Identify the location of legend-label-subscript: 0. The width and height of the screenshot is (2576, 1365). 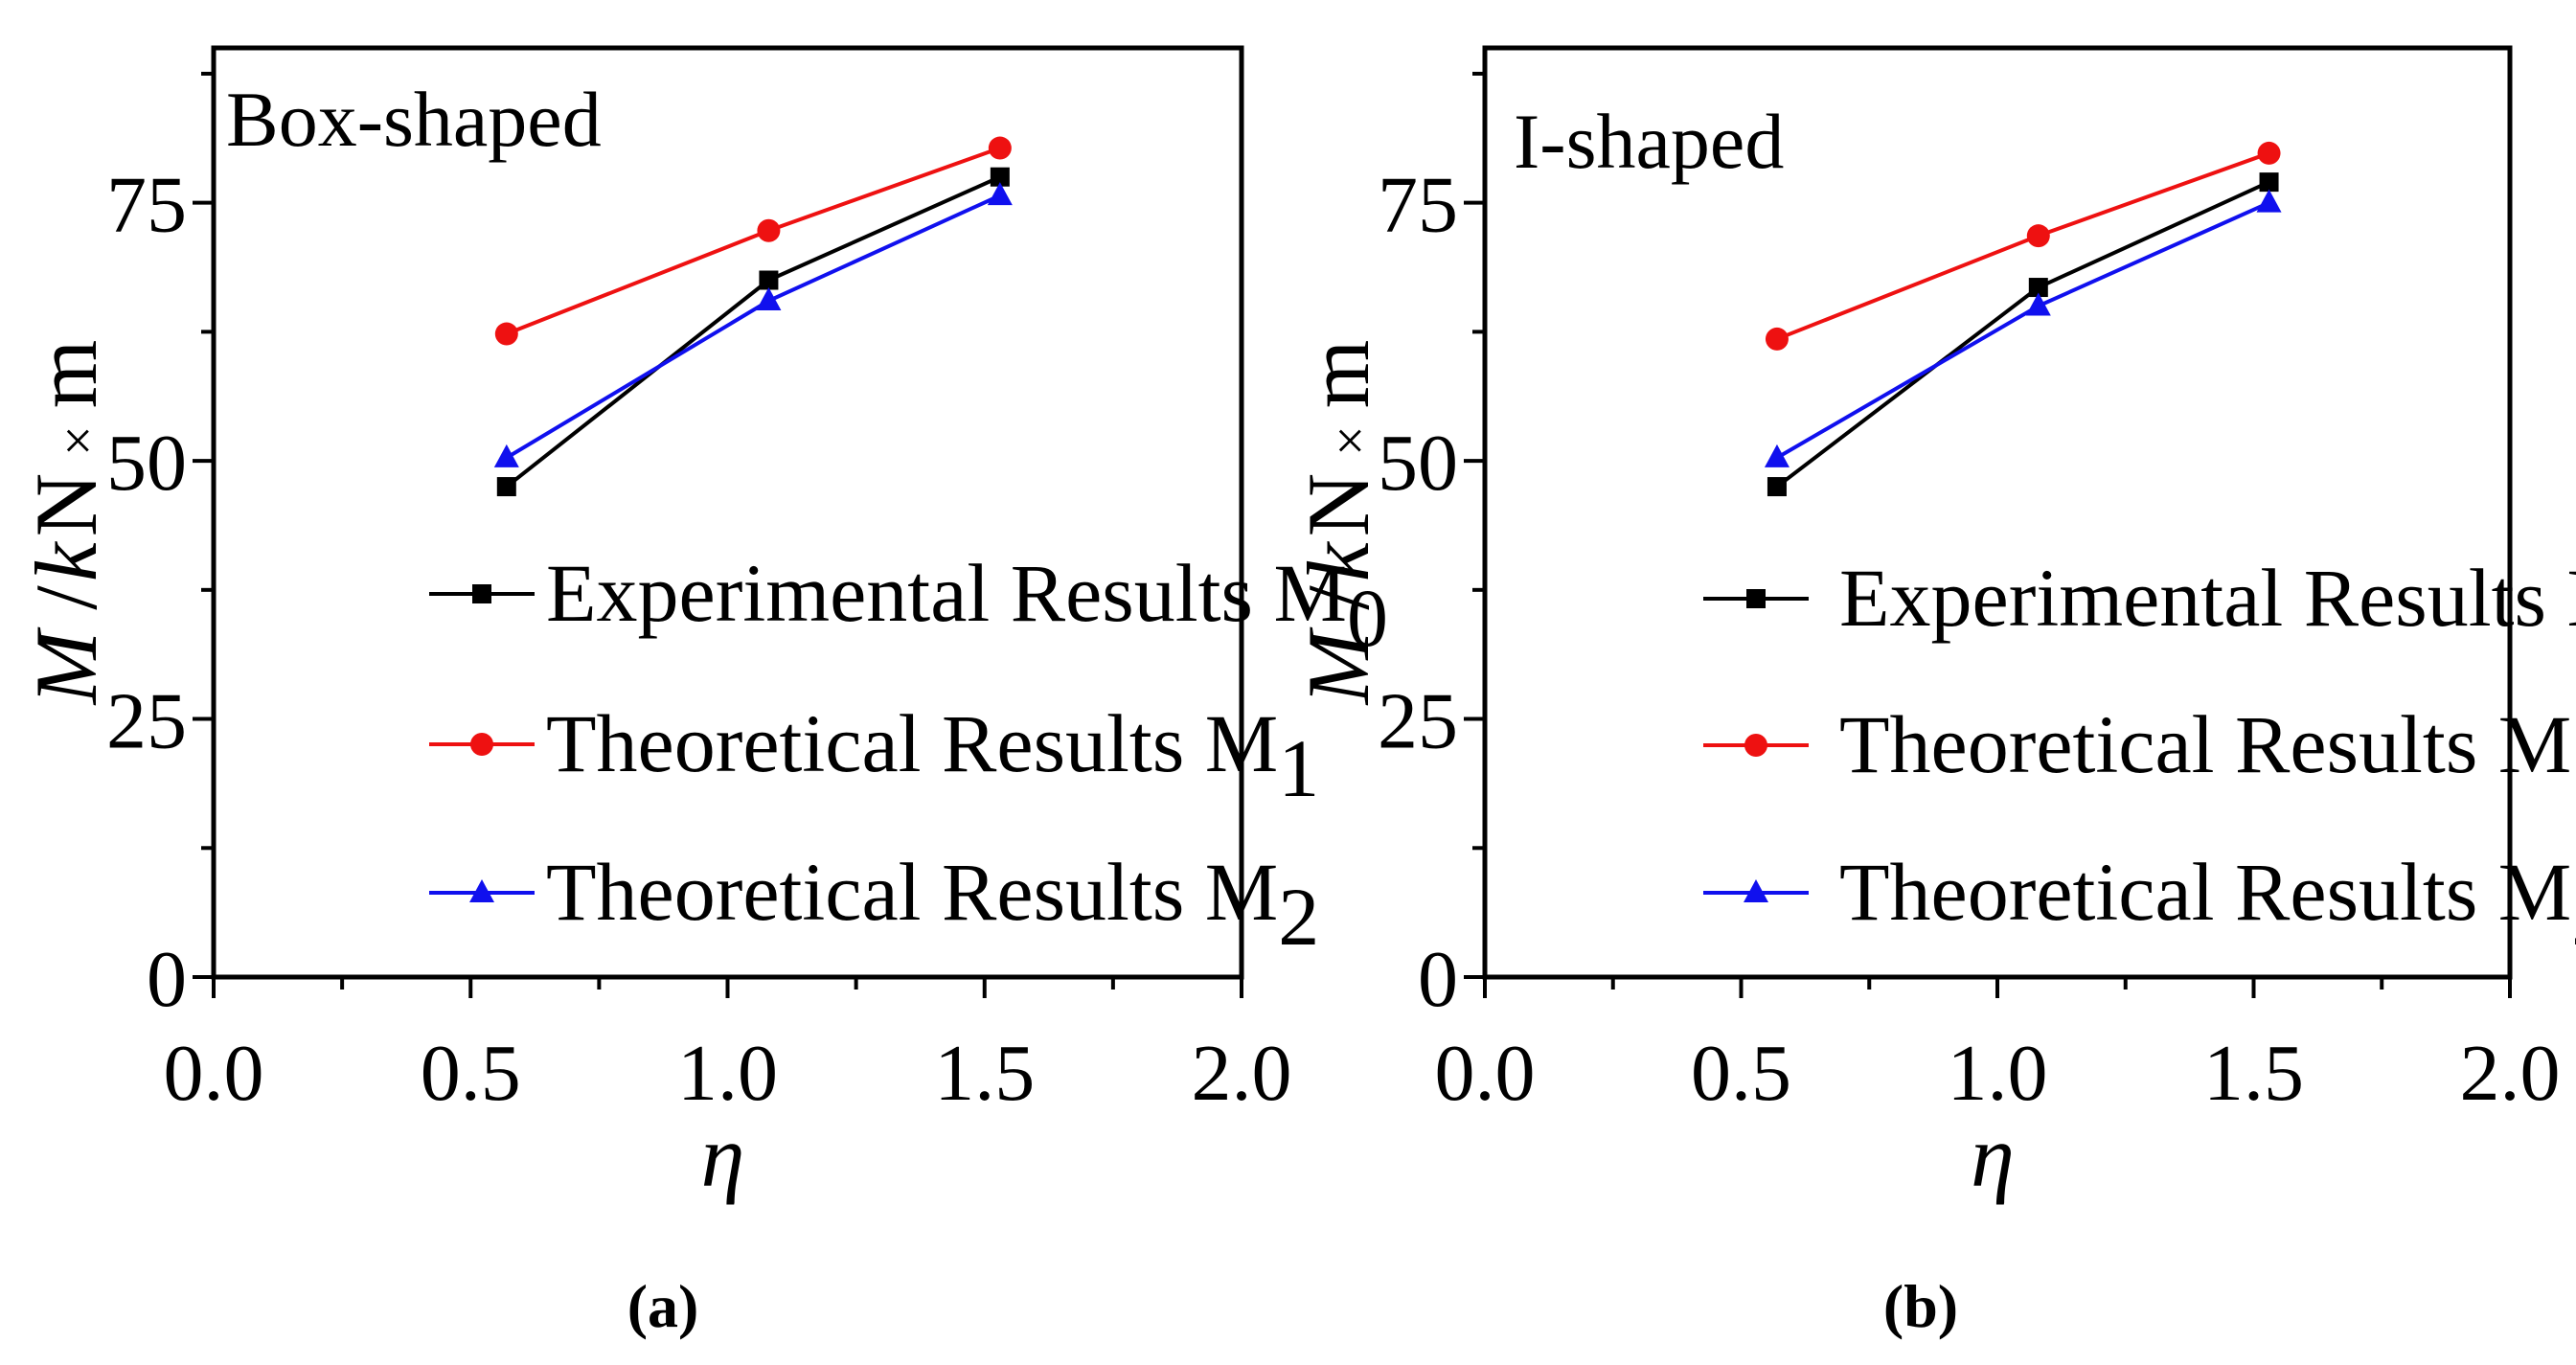
(1367, 618).